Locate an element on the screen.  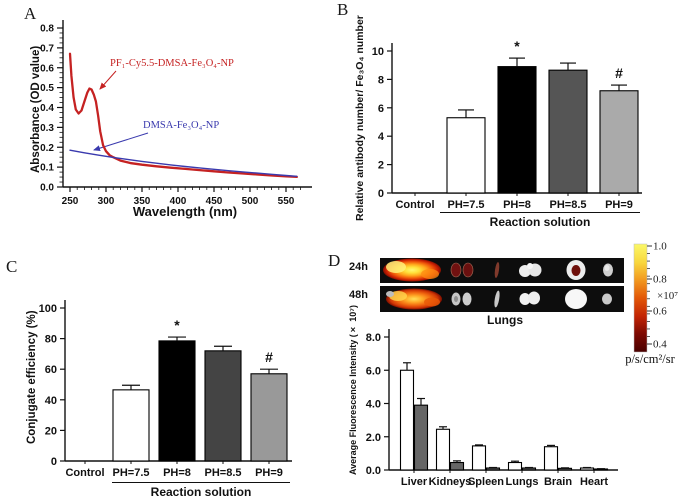
x-category-label: Lungs is located at coordinates (522, 482).